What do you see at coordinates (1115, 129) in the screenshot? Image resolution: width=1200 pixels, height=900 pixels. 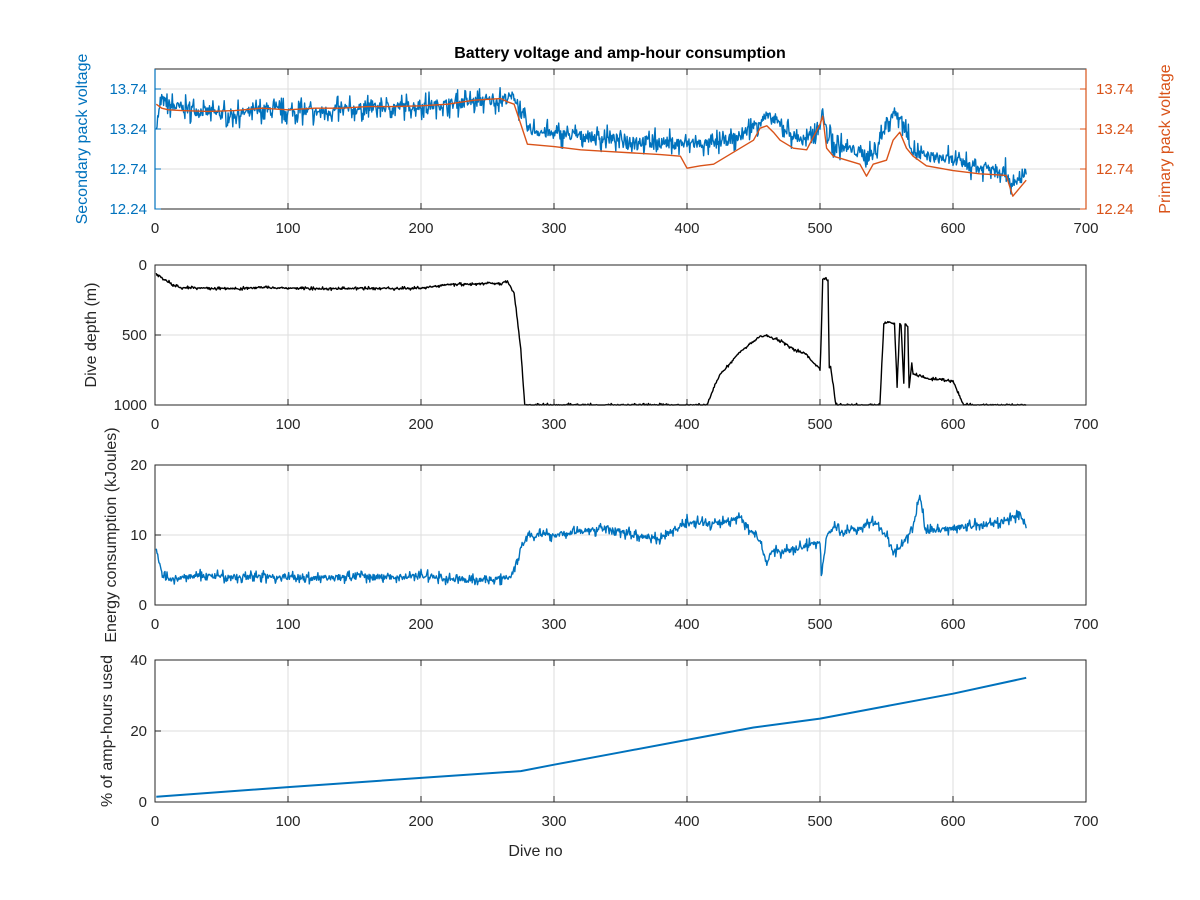 I see `y-tick-label-right: 13.24` at bounding box center [1115, 129].